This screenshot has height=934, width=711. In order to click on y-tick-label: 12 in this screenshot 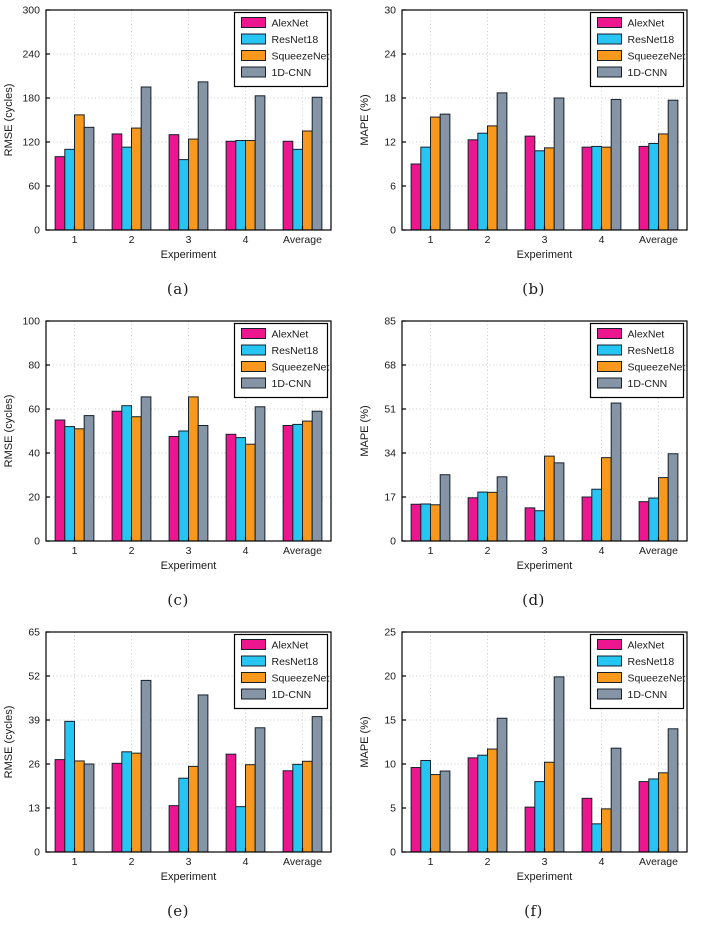, I will do `click(390, 143)`.